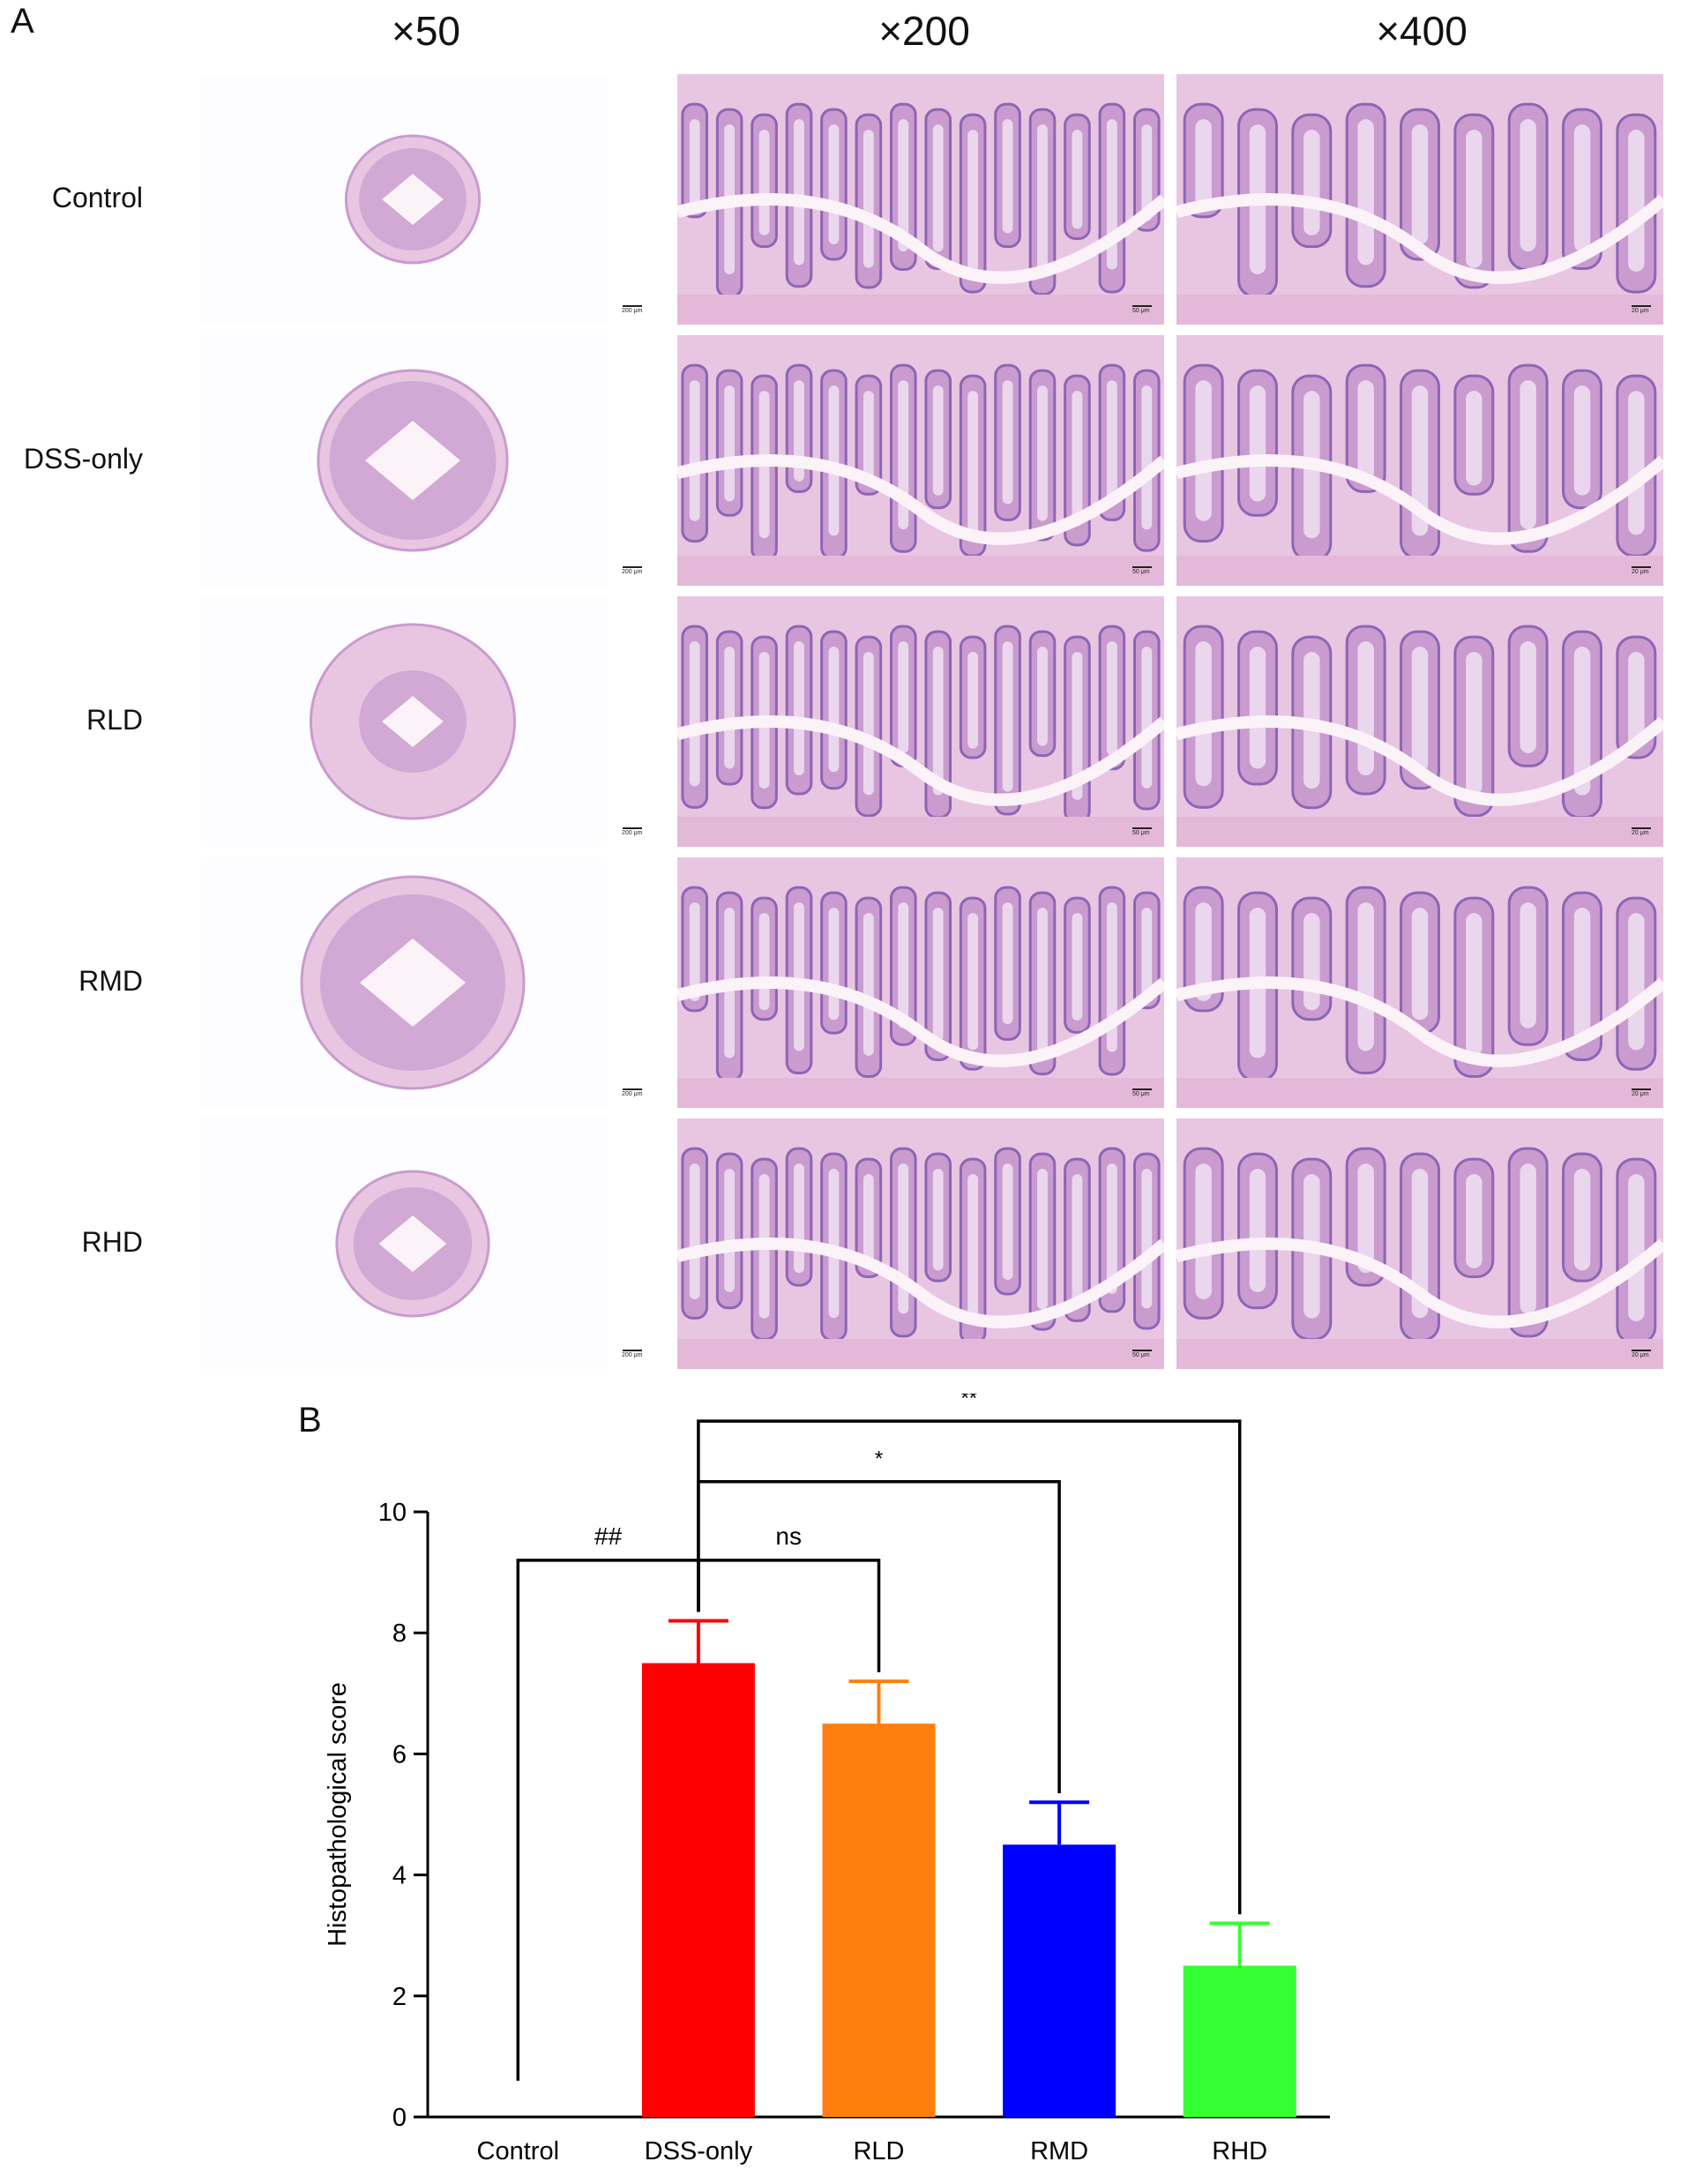 The height and width of the screenshot is (2184, 1688). I want to click on histology-image-rmd-x50, so click(404, 982).